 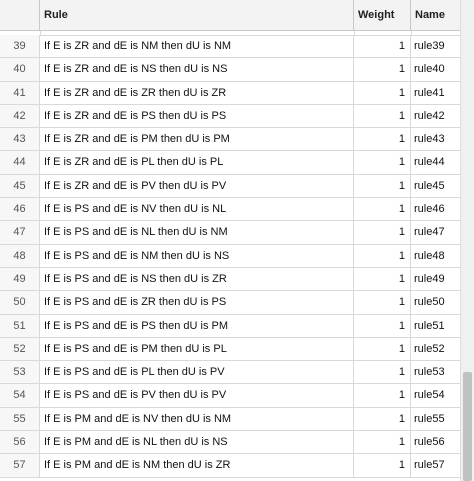 I want to click on rule-cell: If E is PM and dE is NM then dU is ZR, so click(x=197, y=465).